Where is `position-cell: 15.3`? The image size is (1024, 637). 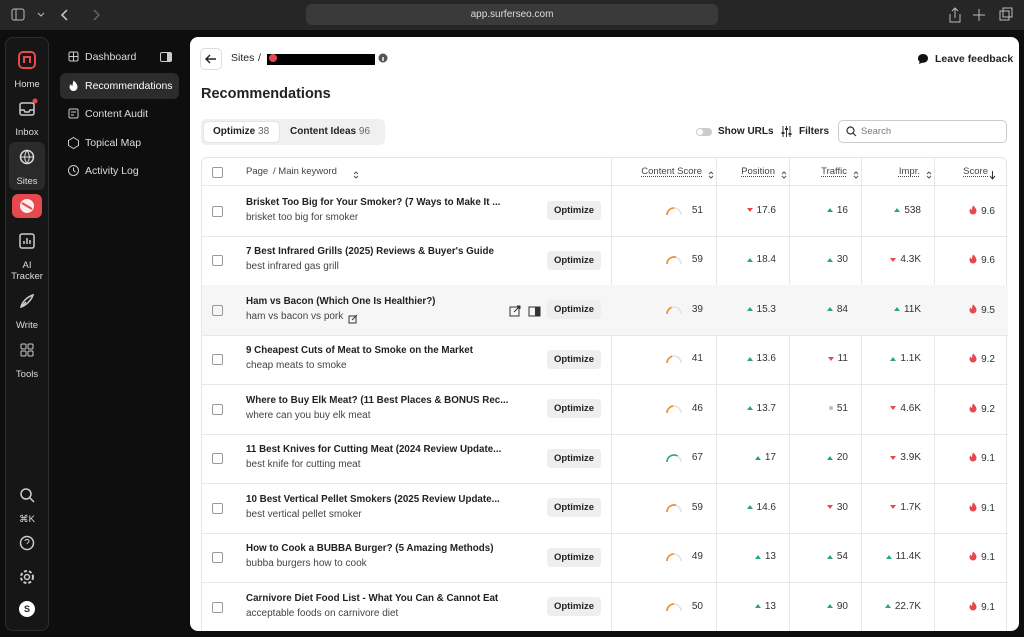
position-cell: 15.3 is located at coordinates (761, 309).